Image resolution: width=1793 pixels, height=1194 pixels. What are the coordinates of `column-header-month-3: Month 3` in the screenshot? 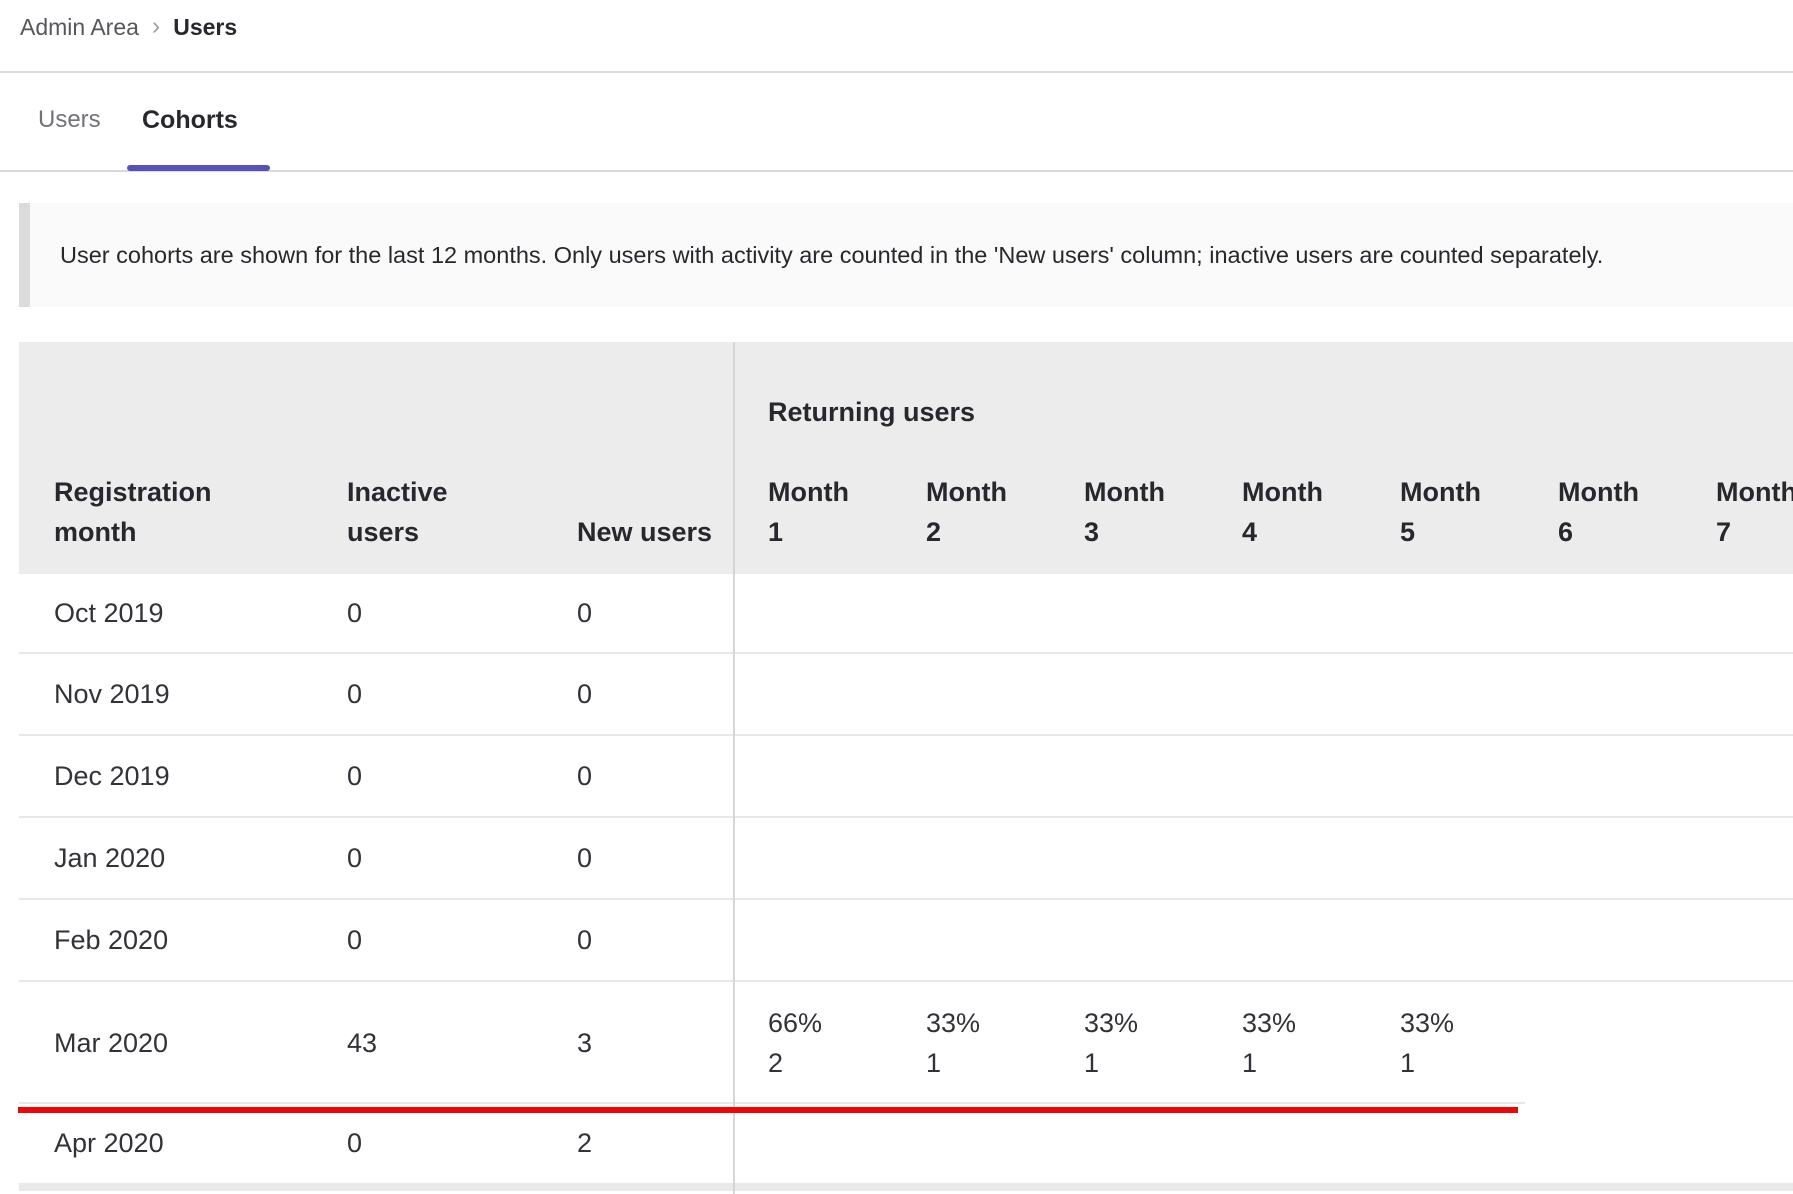 It's located at (1129, 458).